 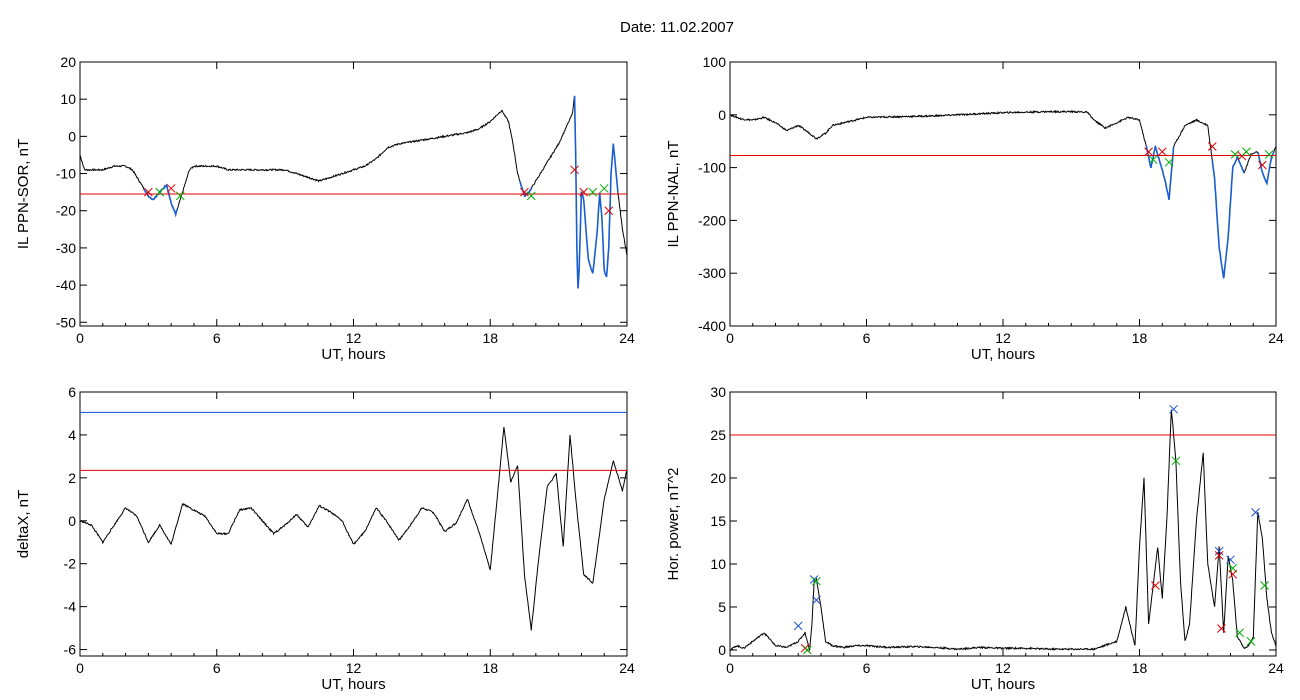 What do you see at coordinates (66, 248) in the screenshot?
I see `y-tick-label: -30` at bounding box center [66, 248].